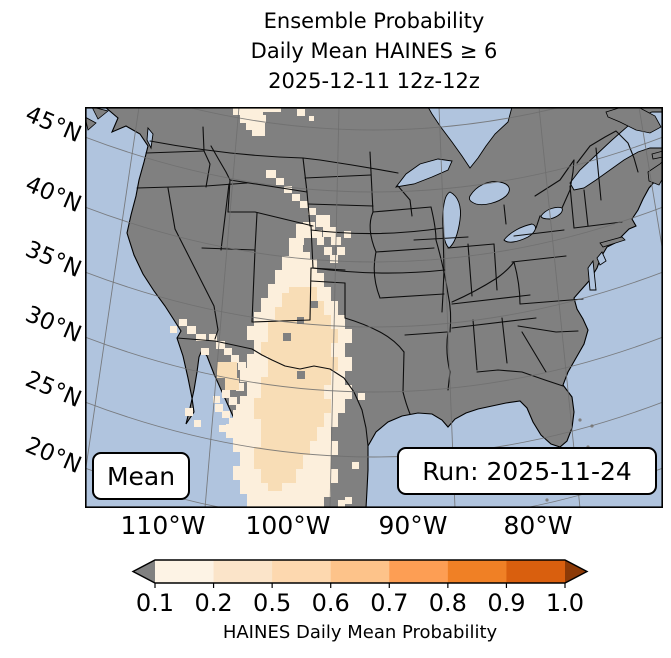 The width and height of the screenshot is (671, 658). What do you see at coordinates (576, 571) in the screenshot?
I see `colorbar-over-arrow` at bounding box center [576, 571].